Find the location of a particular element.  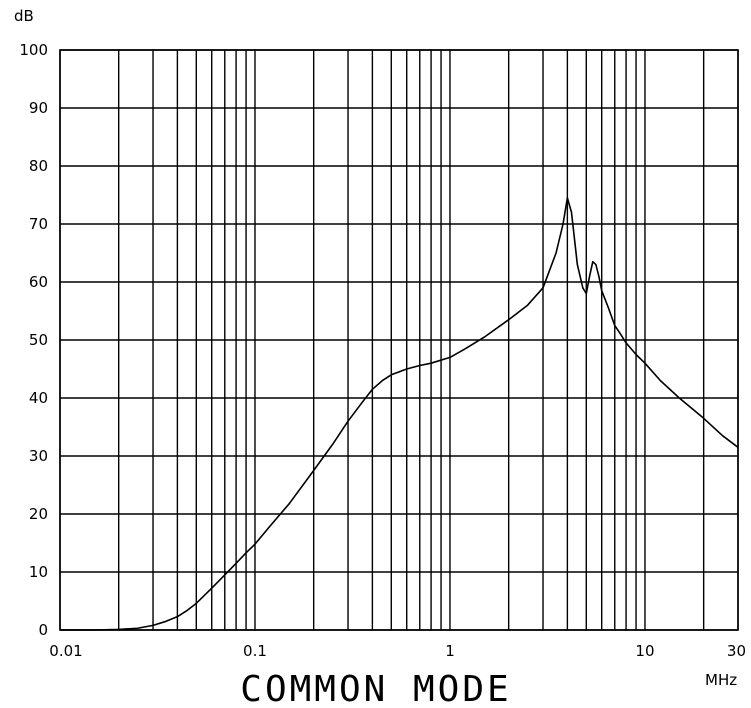

chart-title: COMMON MODE is located at coordinates (375, 688).